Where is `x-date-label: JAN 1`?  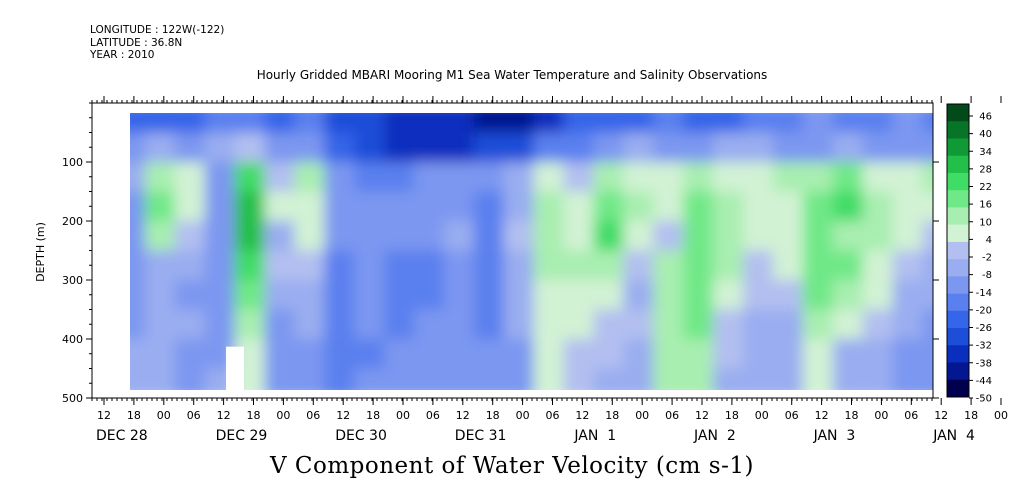 x-date-label: JAN 1 is located at coordinates (594, 436).